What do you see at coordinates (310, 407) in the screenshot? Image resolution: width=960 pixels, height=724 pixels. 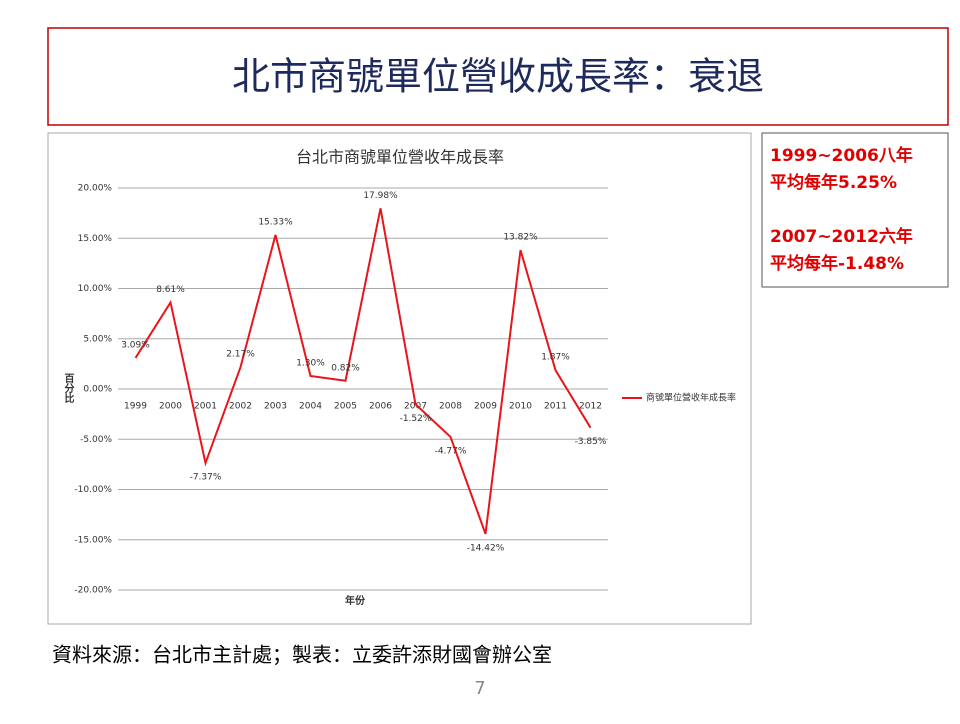 I see `x-tick-label: 2004` at bounding box center [310, 407].